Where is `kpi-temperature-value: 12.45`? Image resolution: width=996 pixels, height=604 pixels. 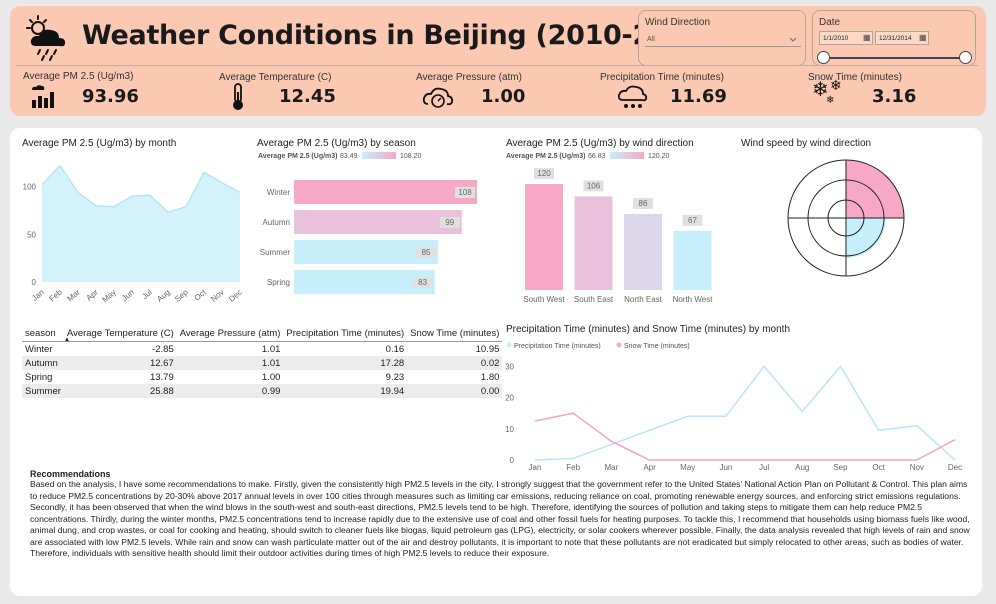 kpi-temperature-value: 12.45 is located at coordinates (307, 96).